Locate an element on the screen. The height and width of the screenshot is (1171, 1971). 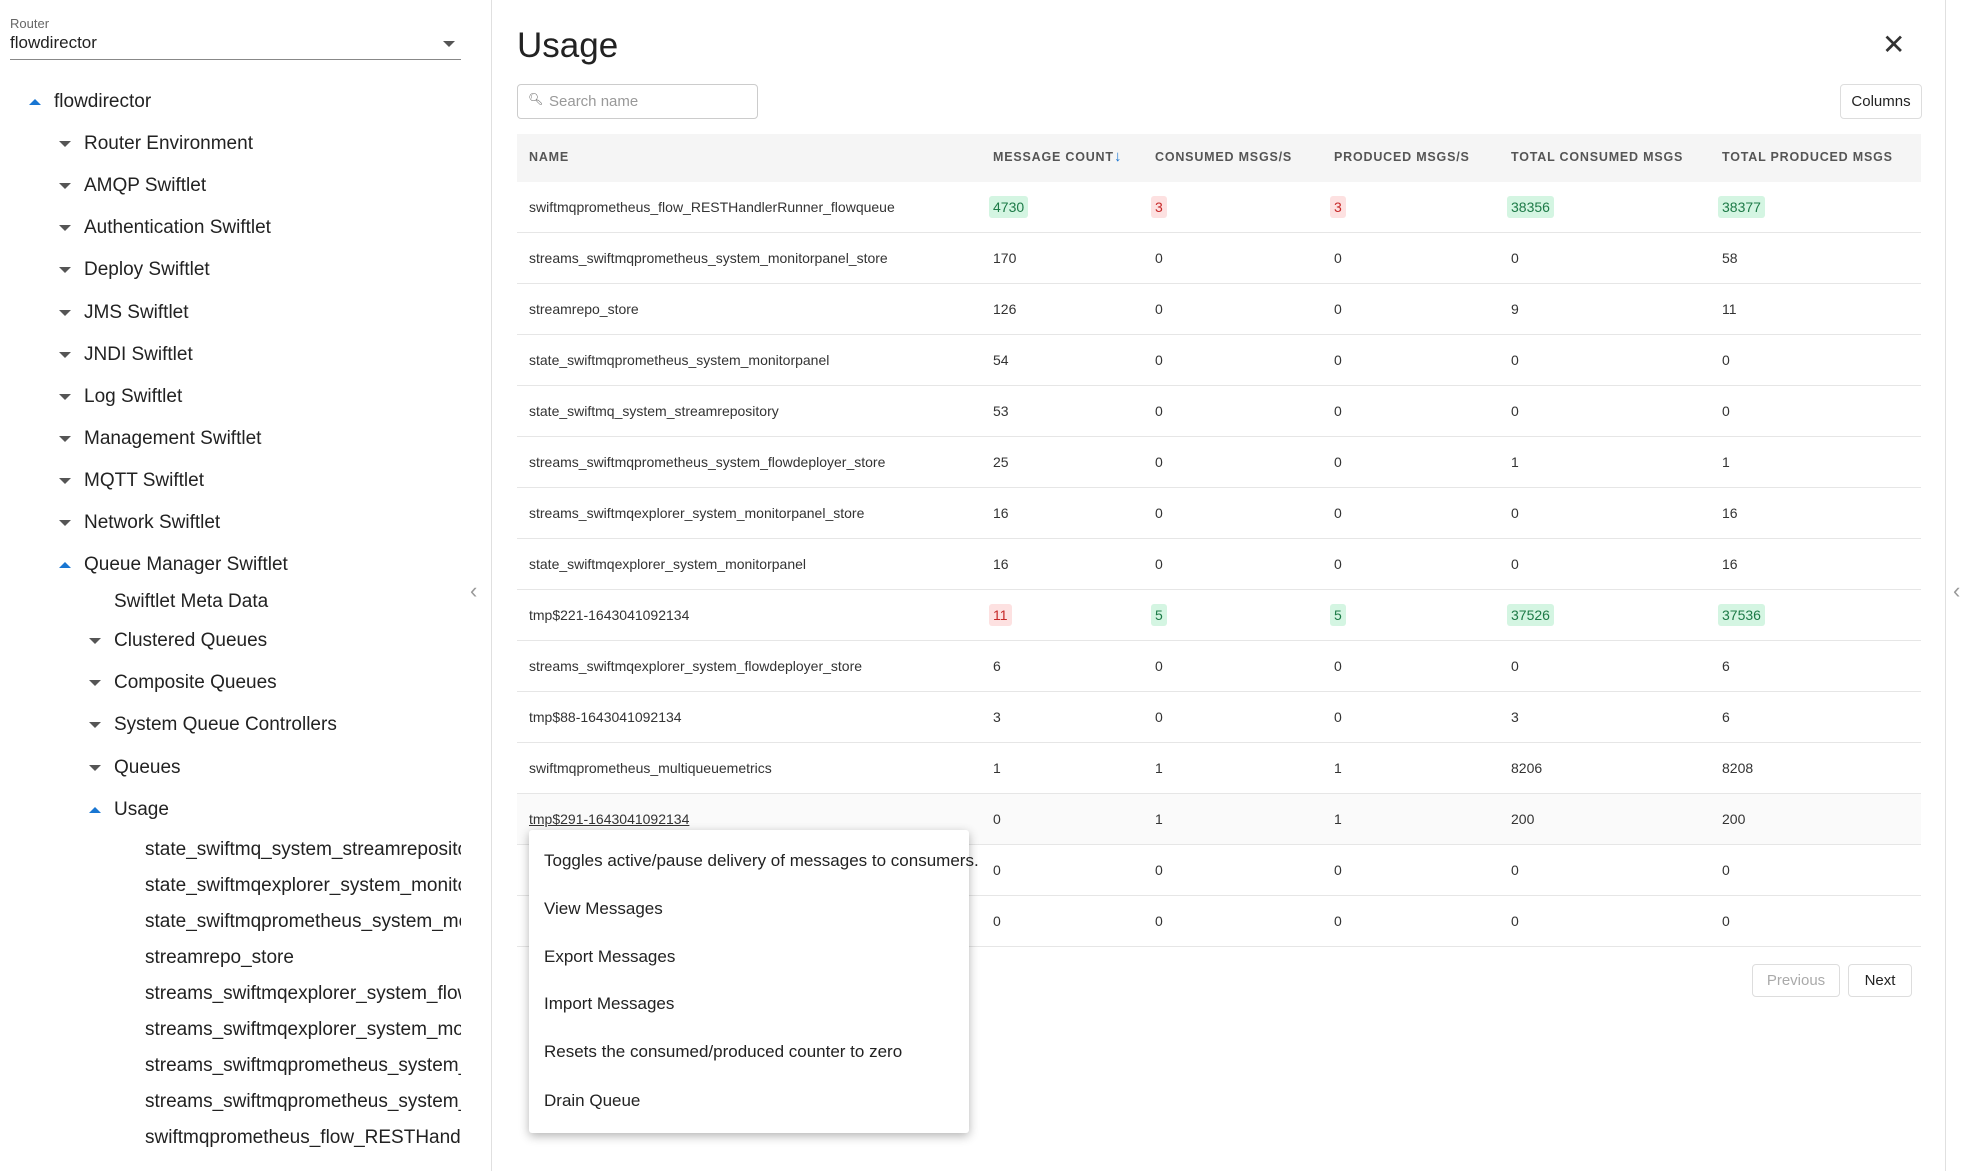
tree-item: JNDI Swiftlet is located at coordinates (138, 354).